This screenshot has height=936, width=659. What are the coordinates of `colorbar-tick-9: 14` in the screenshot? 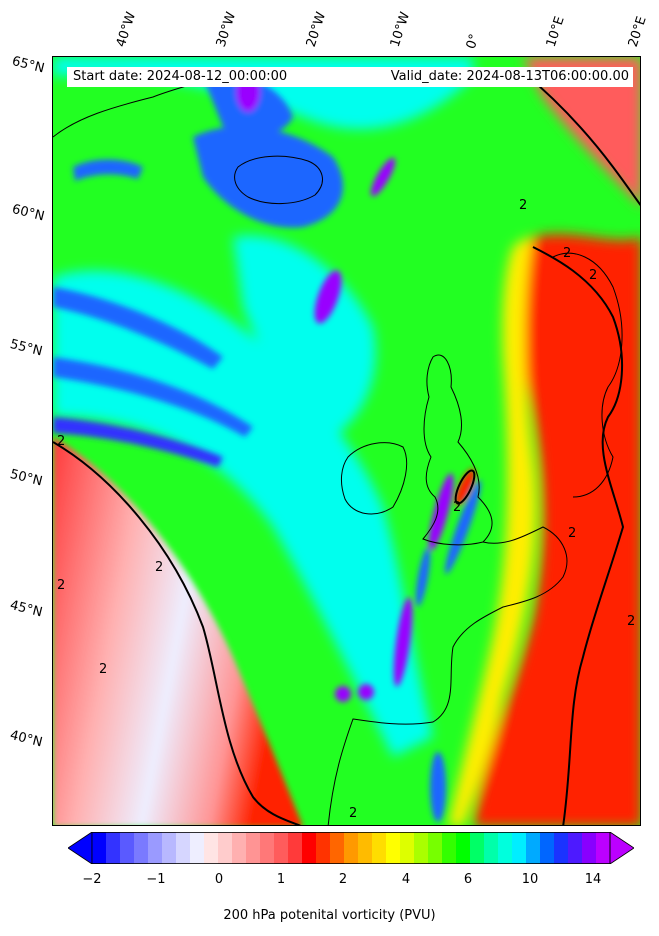 It's located at (593, 879).